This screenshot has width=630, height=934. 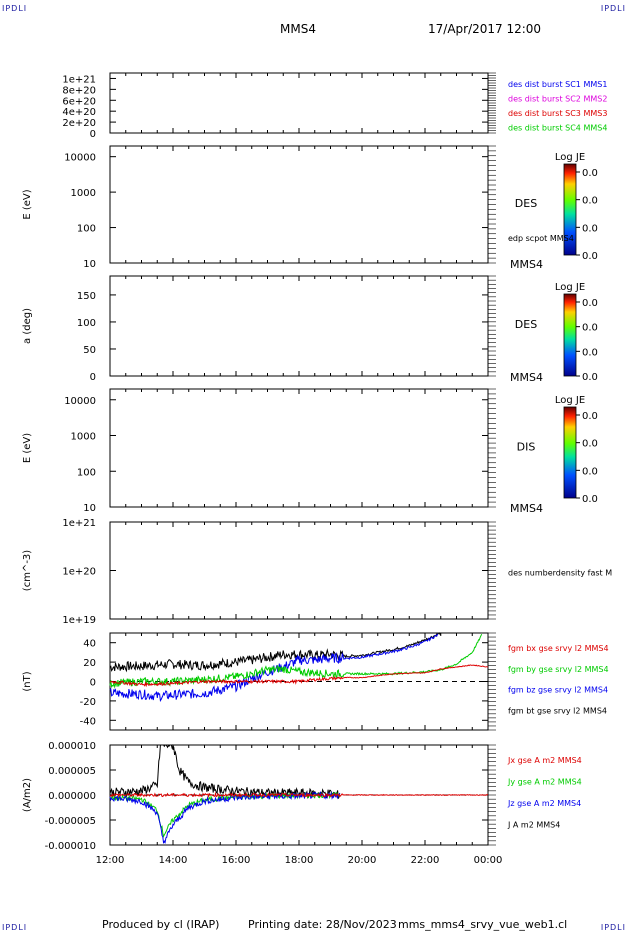 I want to click on footer-produced: Produced by cl (IRAP), so click(x=161, y=924).